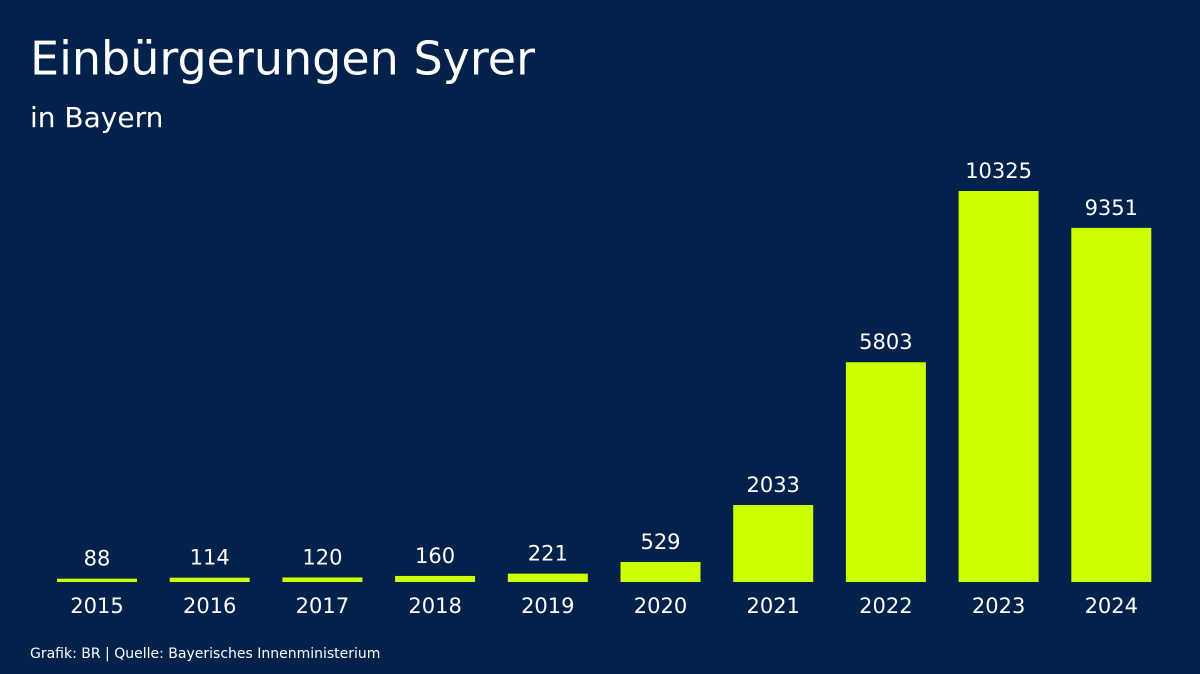 This screenshot has height=674, width=1200. What do you see at coordinates (772, 606) in the screenshot?
I see `x-tick-label: 2021` at bounding box center [772, 606].